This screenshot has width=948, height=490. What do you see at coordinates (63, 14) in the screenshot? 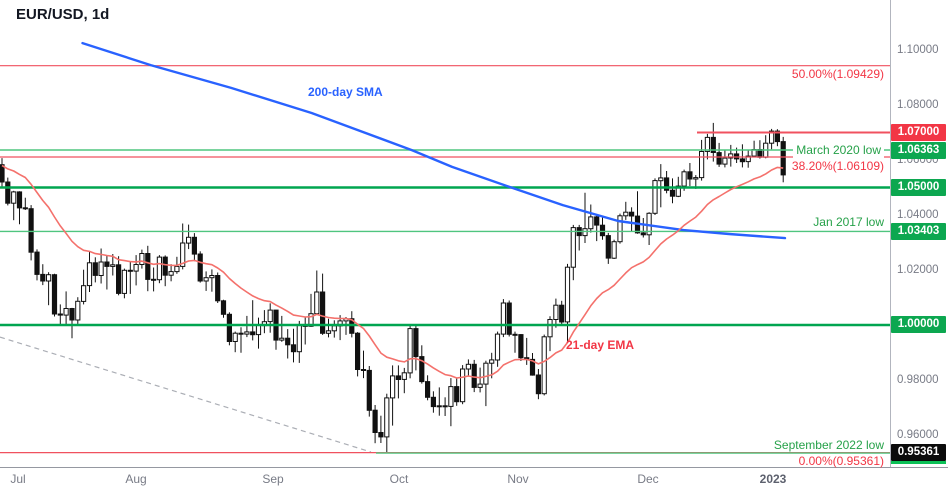
I see `symbol-title: EUR/USD, 1d` at bounding box center [63, 14].